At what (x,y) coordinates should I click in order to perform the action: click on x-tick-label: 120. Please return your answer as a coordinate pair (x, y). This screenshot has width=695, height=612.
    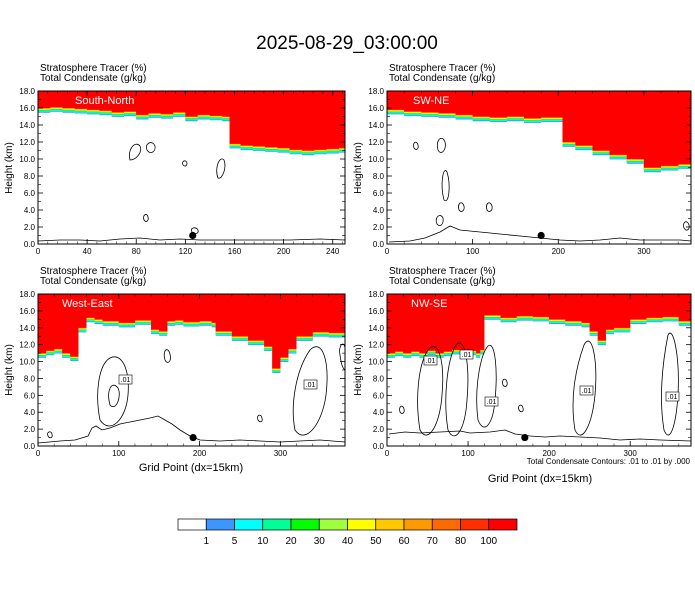
    Looking at the image, I should click on (186, 251).